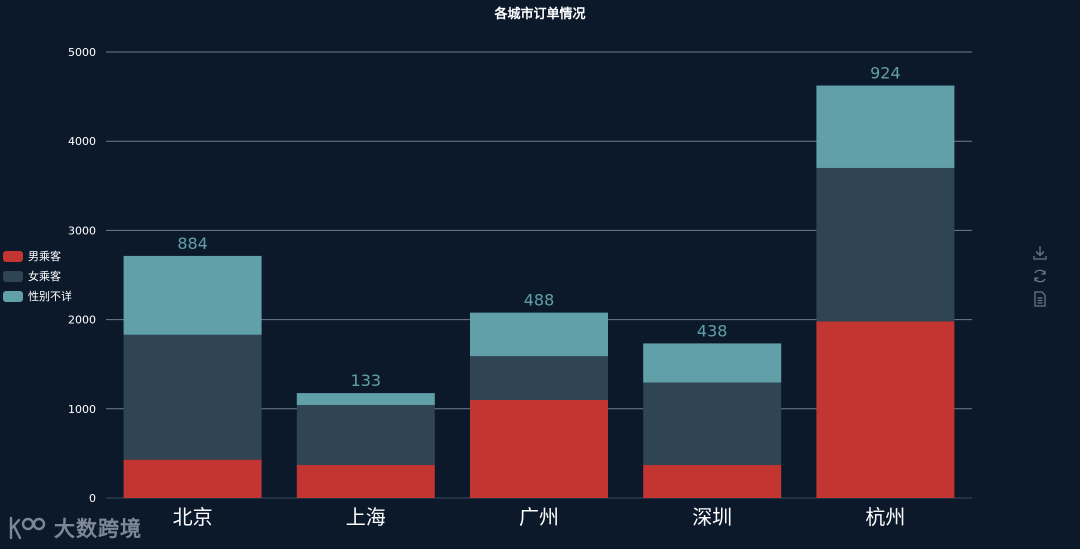 The image size is (1080, 549). What do you see at coordinates (885, 517) in the screenshot?
I see `x-tick-label: 杭州` at bounding box center [885, 517].